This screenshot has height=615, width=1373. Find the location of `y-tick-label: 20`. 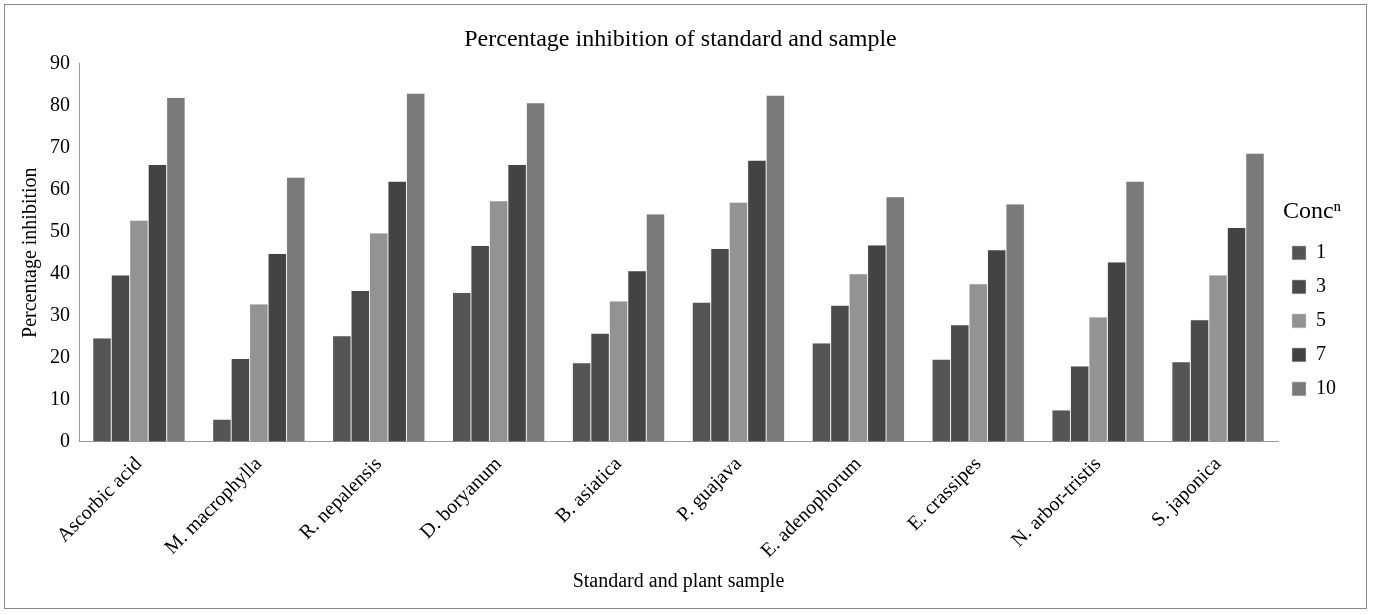

y-tick-label: 20 is located at coordinates (60, 355).